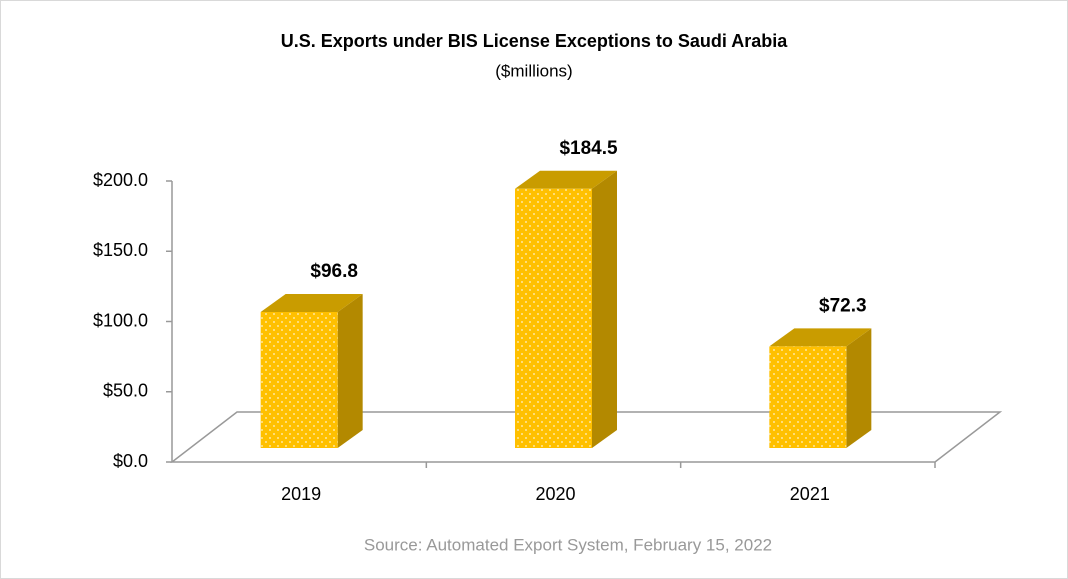 The image size is (1068, 579). What do you see at coordinates (130, 461) in the screenshot?
I see `y-tick-label: $0.0` at bounding box center [130, 461].